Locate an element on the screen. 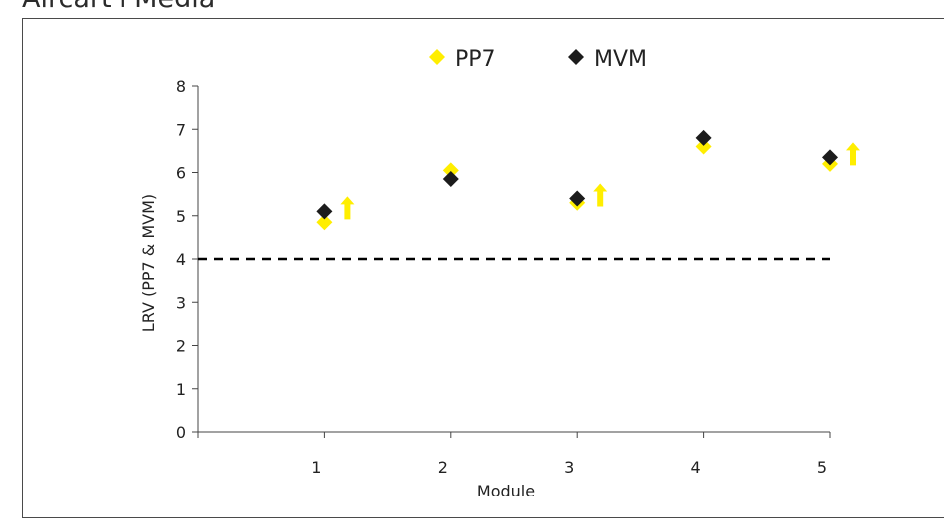 Image resolution: width=944 pixels, height=518 pixels. y-tick-label: 8 is located at coordinates (181, 86).